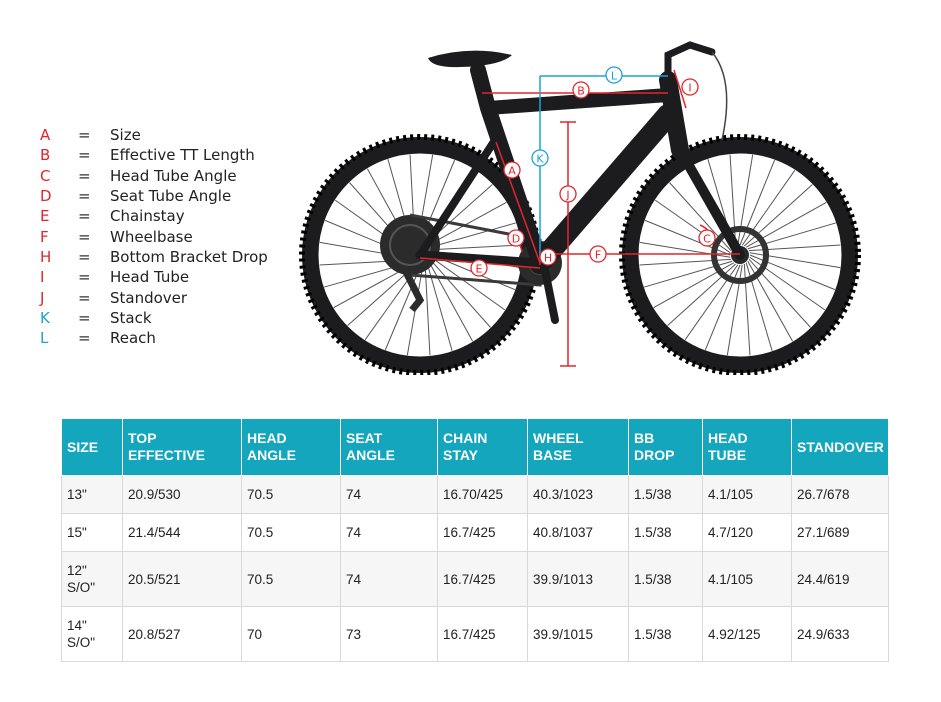 The image size is (941, 702). I want to click on header-head-tube: HEAD TUBE, so click(747, 447).